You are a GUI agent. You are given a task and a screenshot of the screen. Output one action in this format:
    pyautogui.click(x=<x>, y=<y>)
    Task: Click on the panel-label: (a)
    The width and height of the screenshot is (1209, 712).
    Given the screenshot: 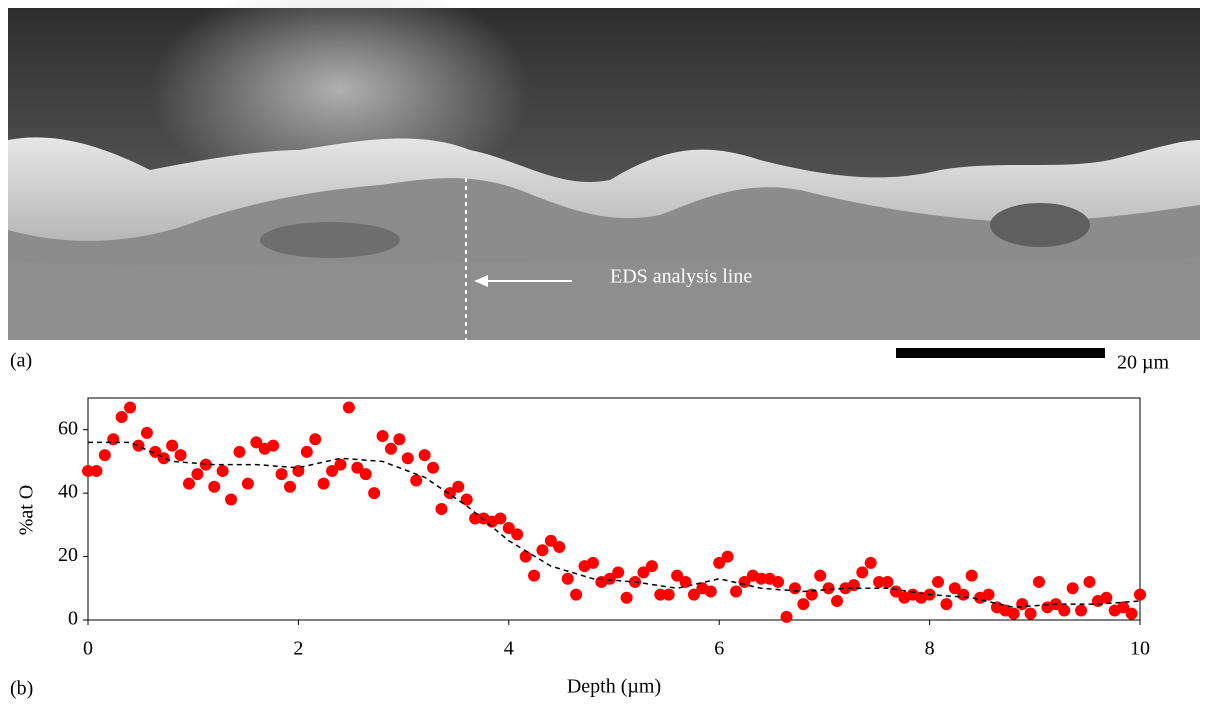 What is the action you would take?
    pyautogui.click(x=21, y=361)
    